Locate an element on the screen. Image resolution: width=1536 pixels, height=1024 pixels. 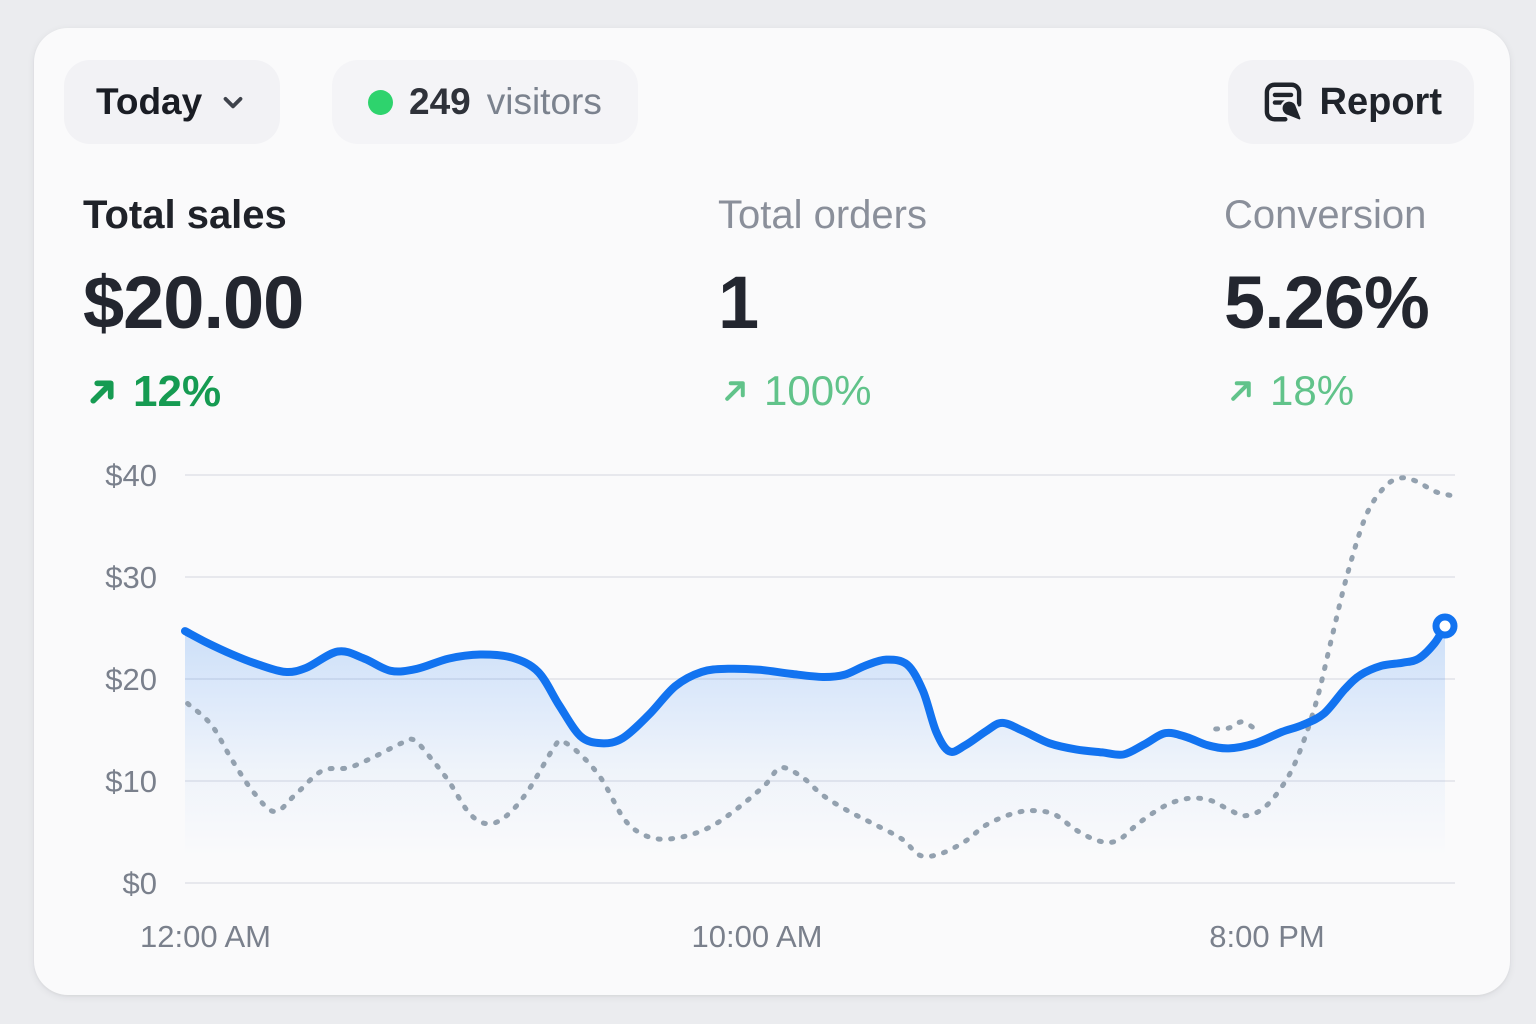
y-tick-label: $20 is located at coordinates (131, 679).